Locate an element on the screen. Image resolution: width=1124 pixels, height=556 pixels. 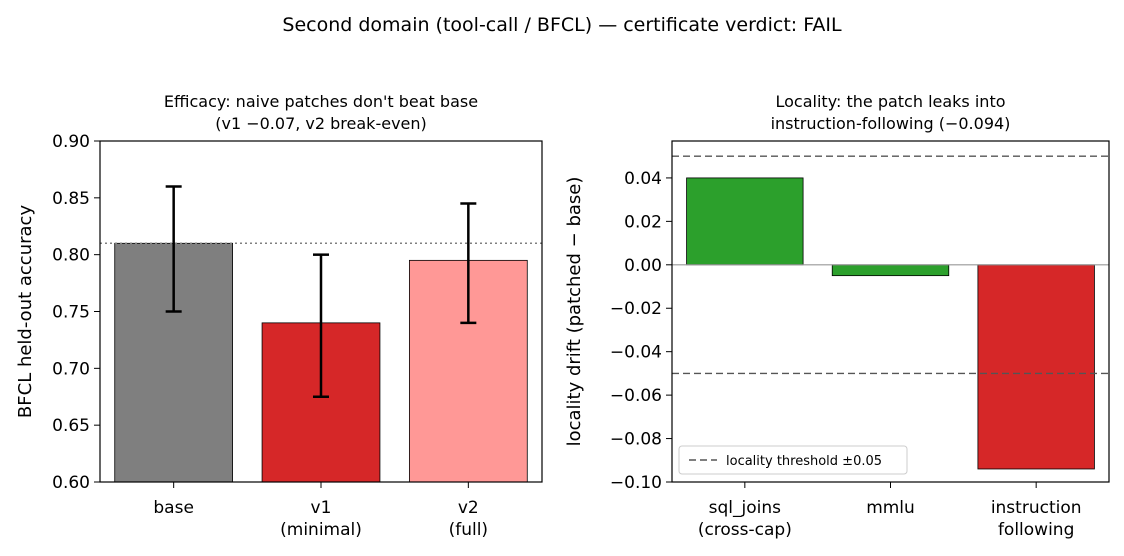
x-tick-label: v1 is located at coordinates (321, 508).